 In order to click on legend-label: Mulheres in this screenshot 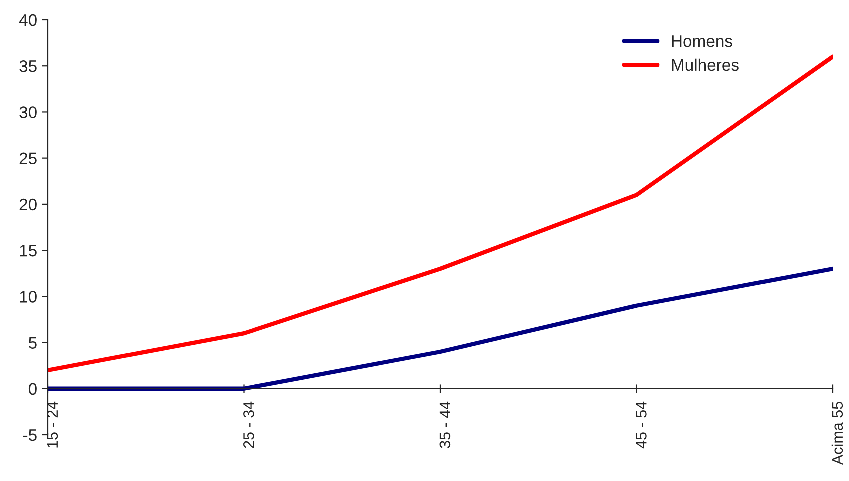, I will do `click(705, 65)`.